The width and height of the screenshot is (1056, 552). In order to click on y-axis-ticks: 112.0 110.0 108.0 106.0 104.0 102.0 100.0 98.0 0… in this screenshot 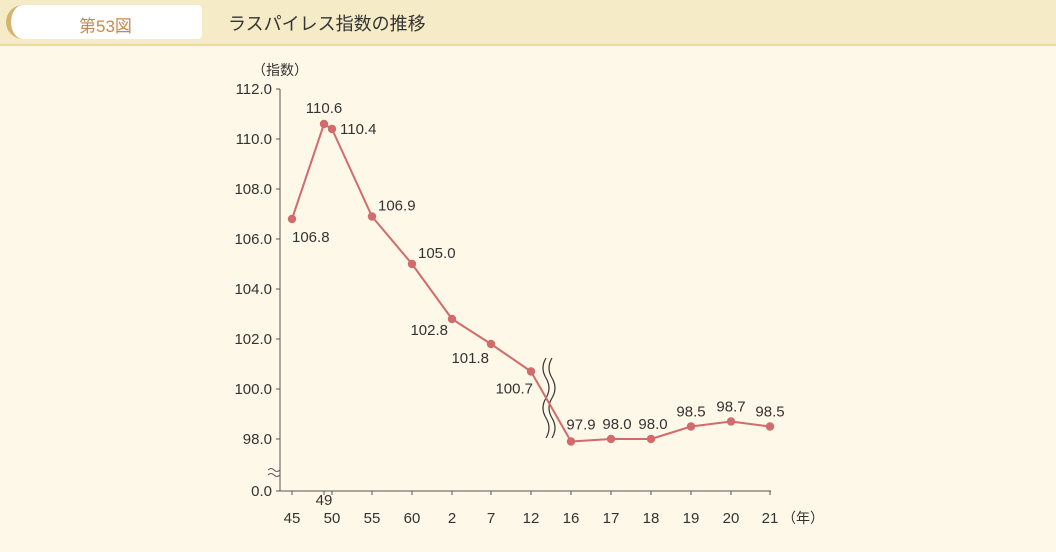, I will do `click(257, 290)`.